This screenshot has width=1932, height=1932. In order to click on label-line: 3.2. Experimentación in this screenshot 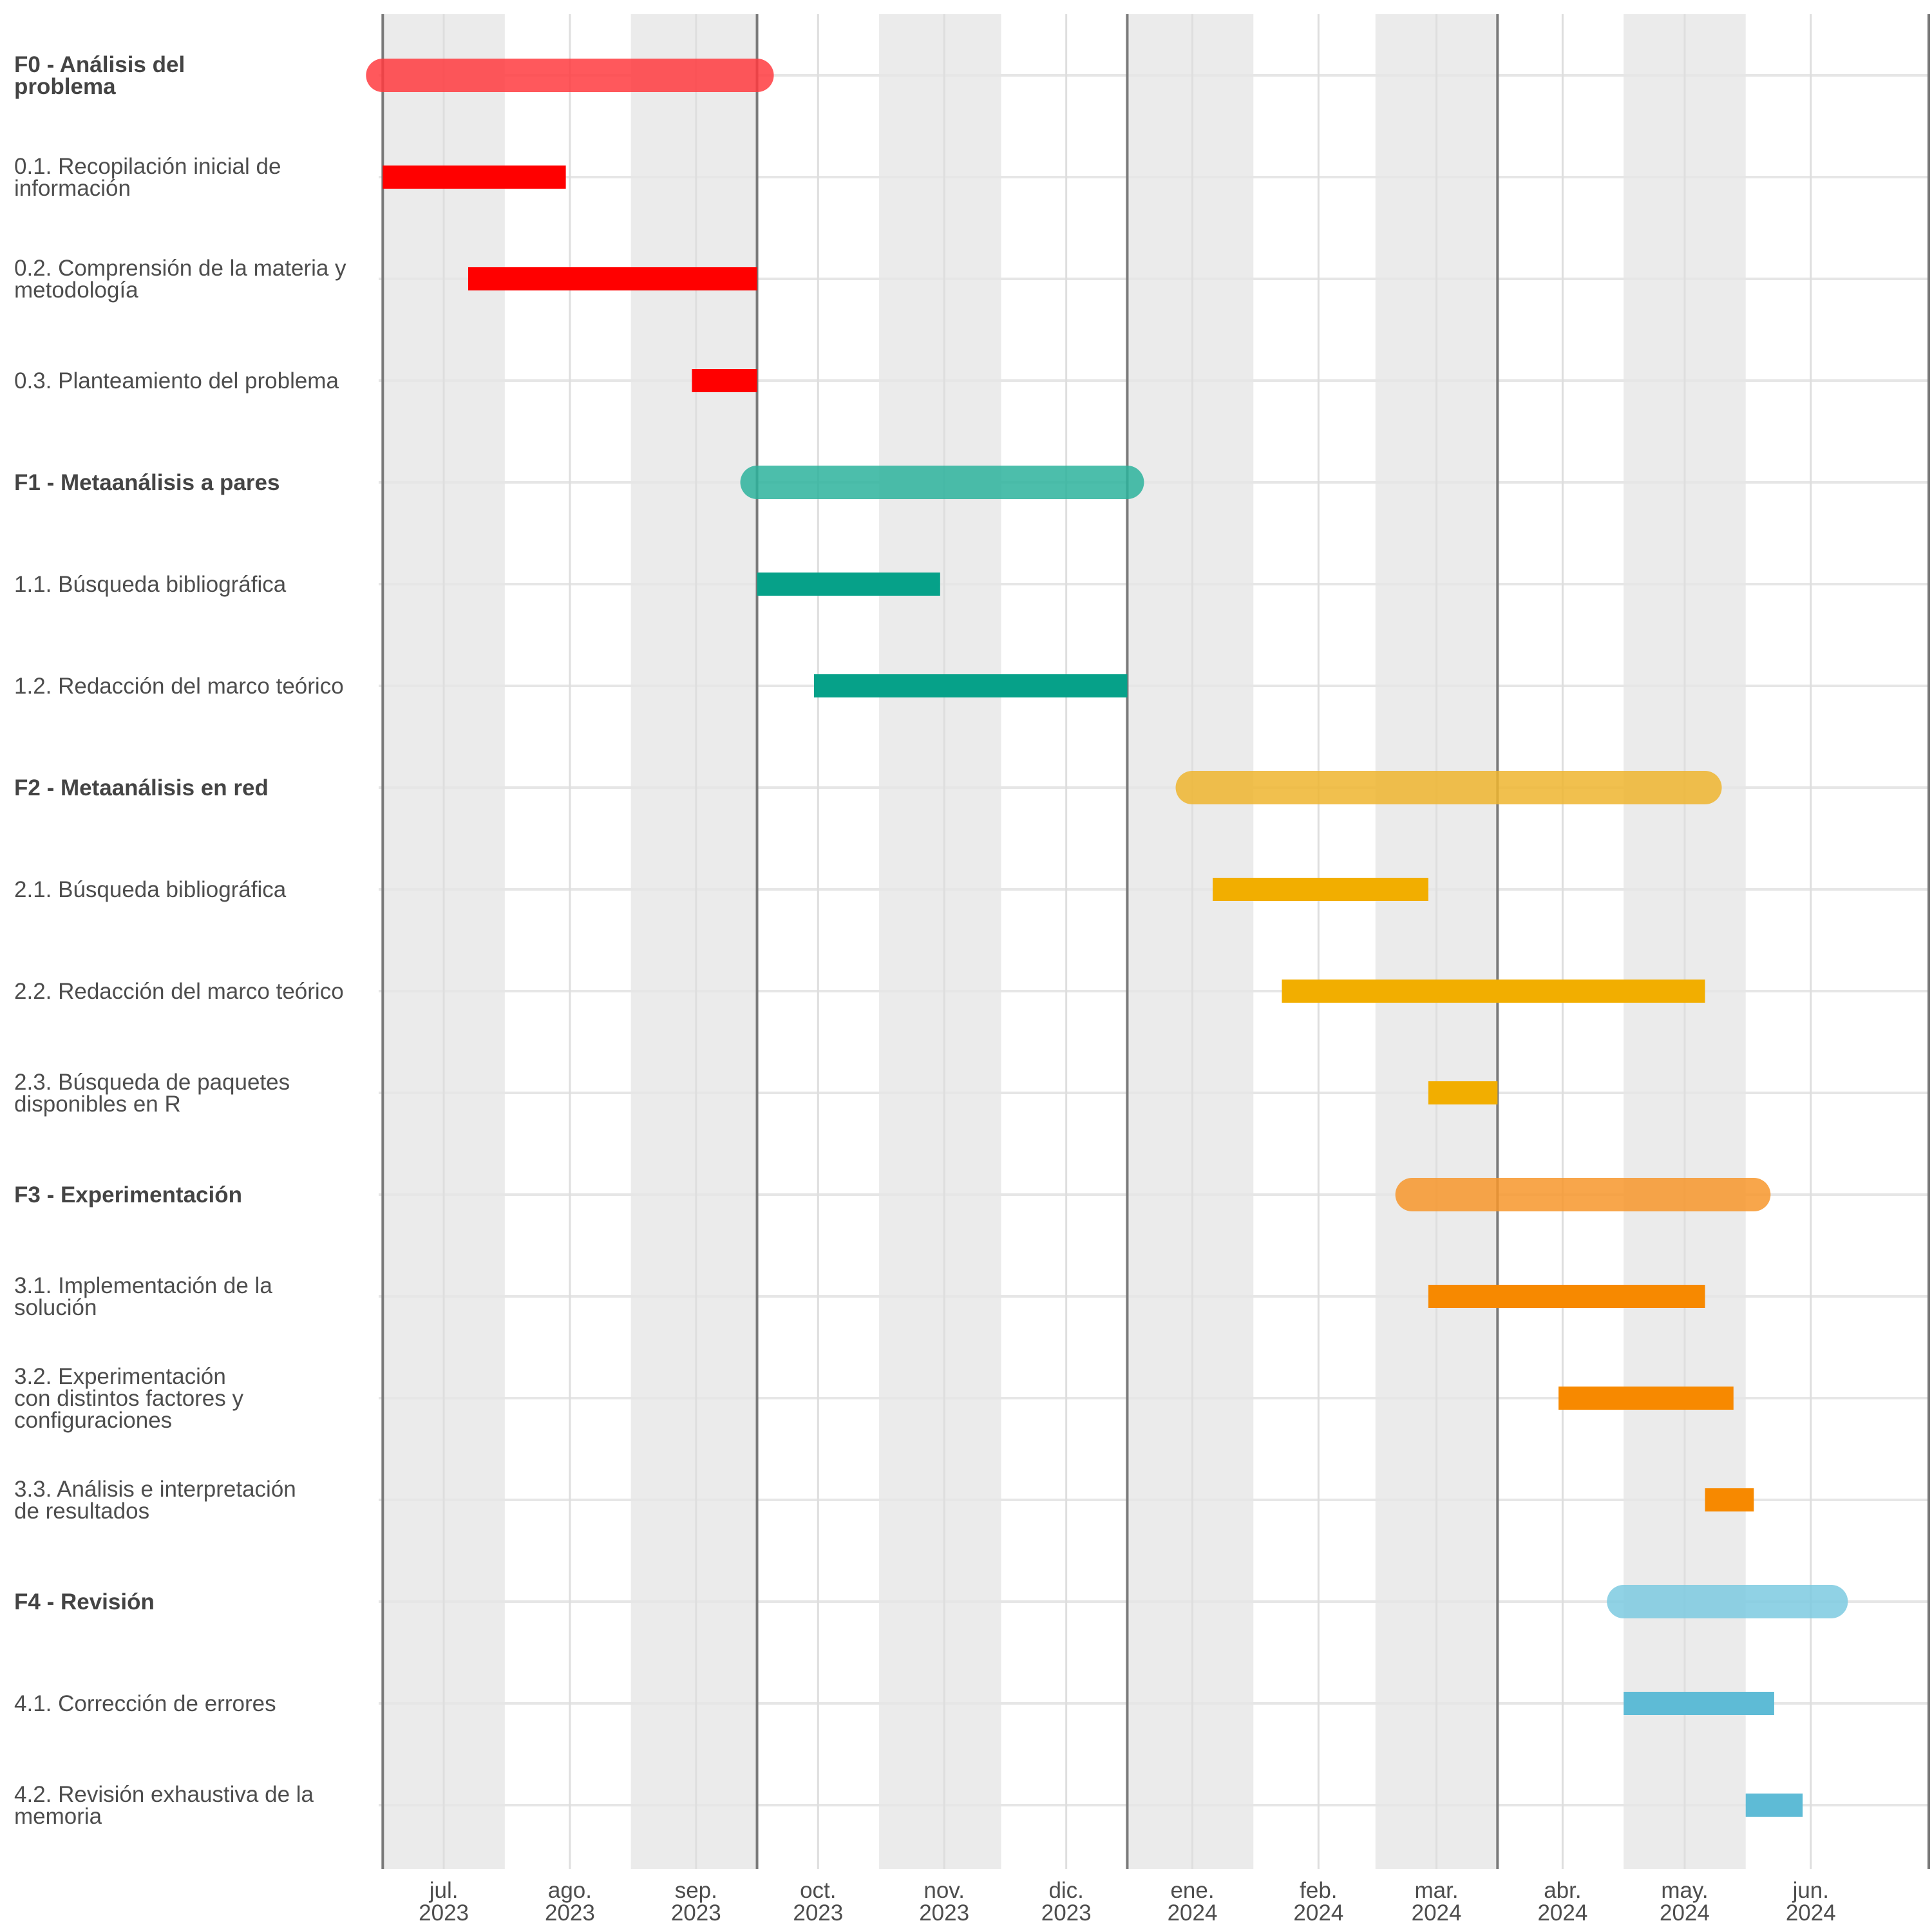, I will do `click(120, 1376)`.